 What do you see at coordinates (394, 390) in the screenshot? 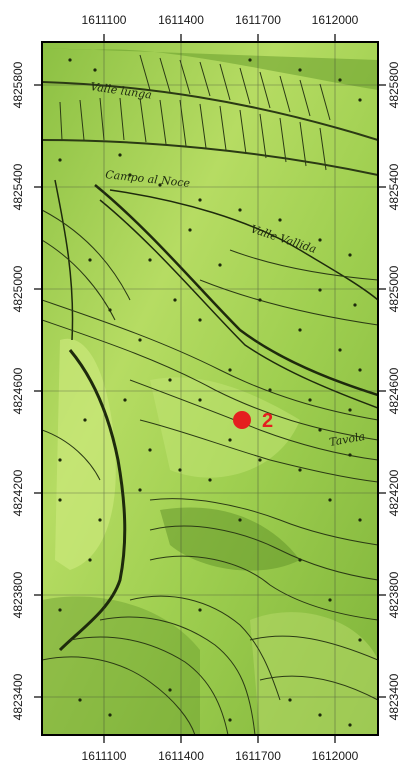
I see `y-tick-label-right: 4824600` at bounding box center [394, 390].